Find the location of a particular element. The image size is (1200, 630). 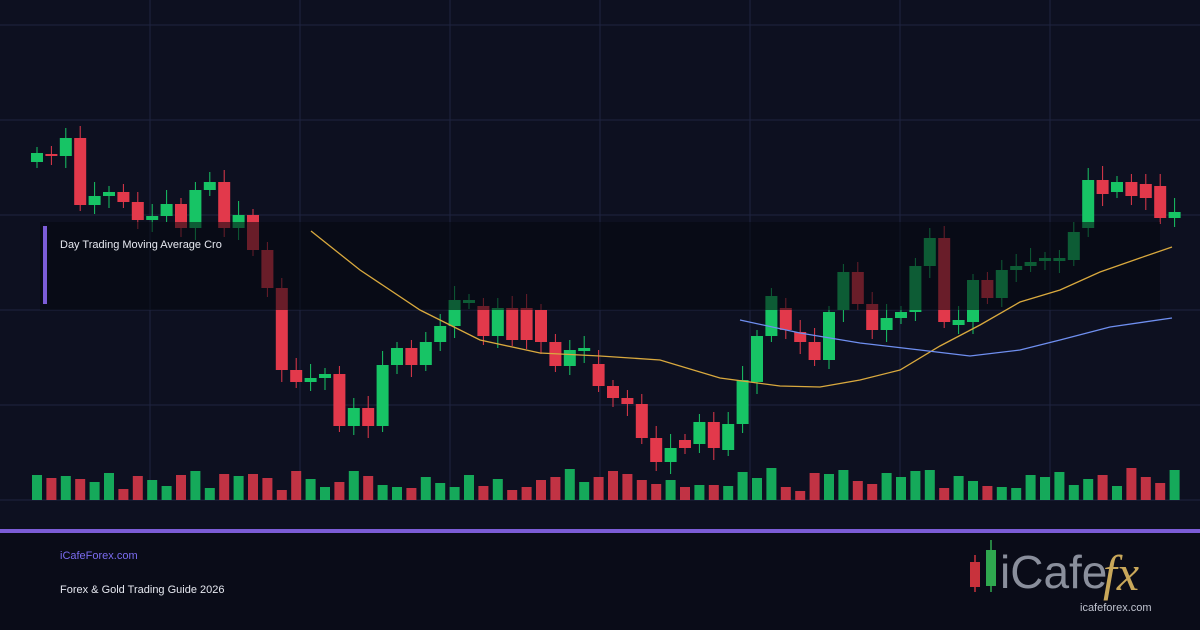

logo-accent: fx is located at coordinates (1121, 573).